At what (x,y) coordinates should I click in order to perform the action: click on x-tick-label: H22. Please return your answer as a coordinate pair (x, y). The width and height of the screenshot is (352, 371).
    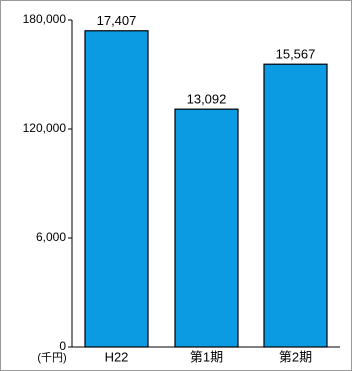
    Looking at the image, I should click on (117, 356).